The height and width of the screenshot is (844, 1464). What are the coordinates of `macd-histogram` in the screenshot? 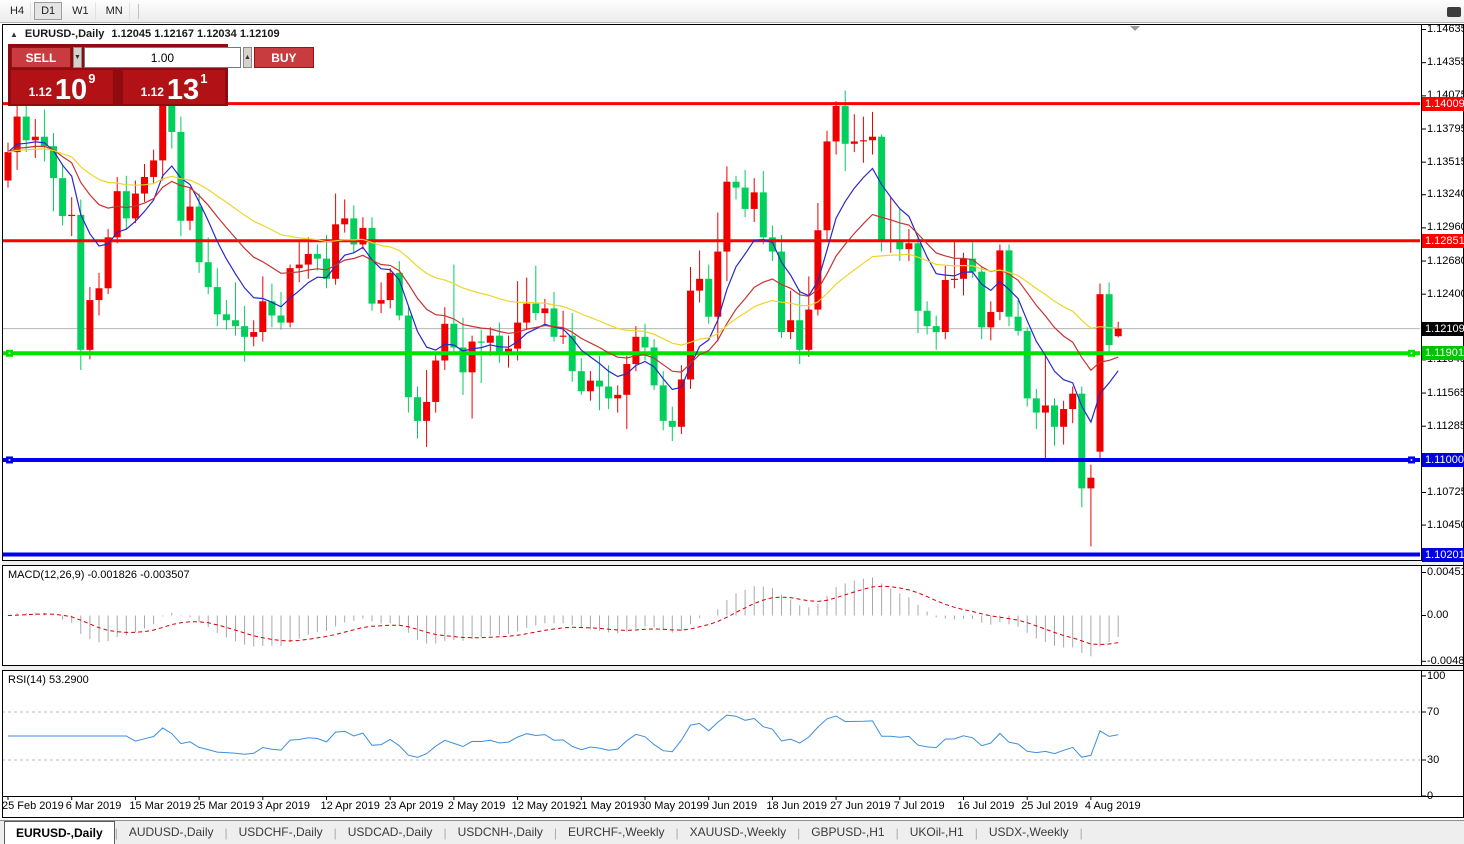 It's located at (567, 617).